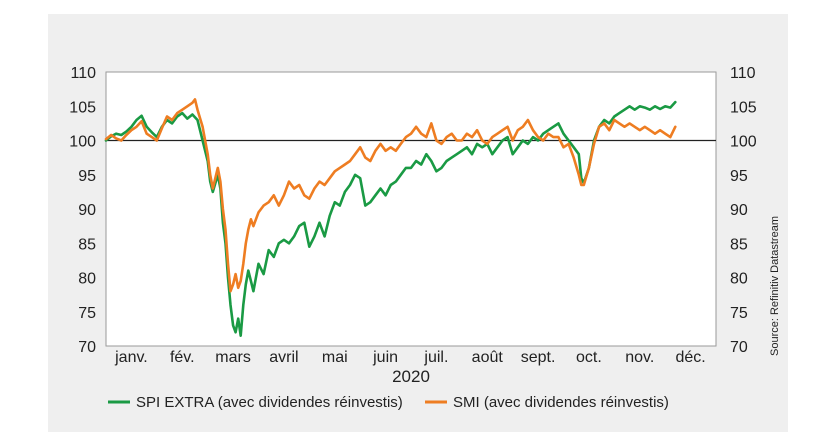 The width and height of the screenshot is (836, 435). What do you see at coordinates (739, 279) in the screenshot?
I see `y-tick-label-right: 80` at bounding box center [739, 279].